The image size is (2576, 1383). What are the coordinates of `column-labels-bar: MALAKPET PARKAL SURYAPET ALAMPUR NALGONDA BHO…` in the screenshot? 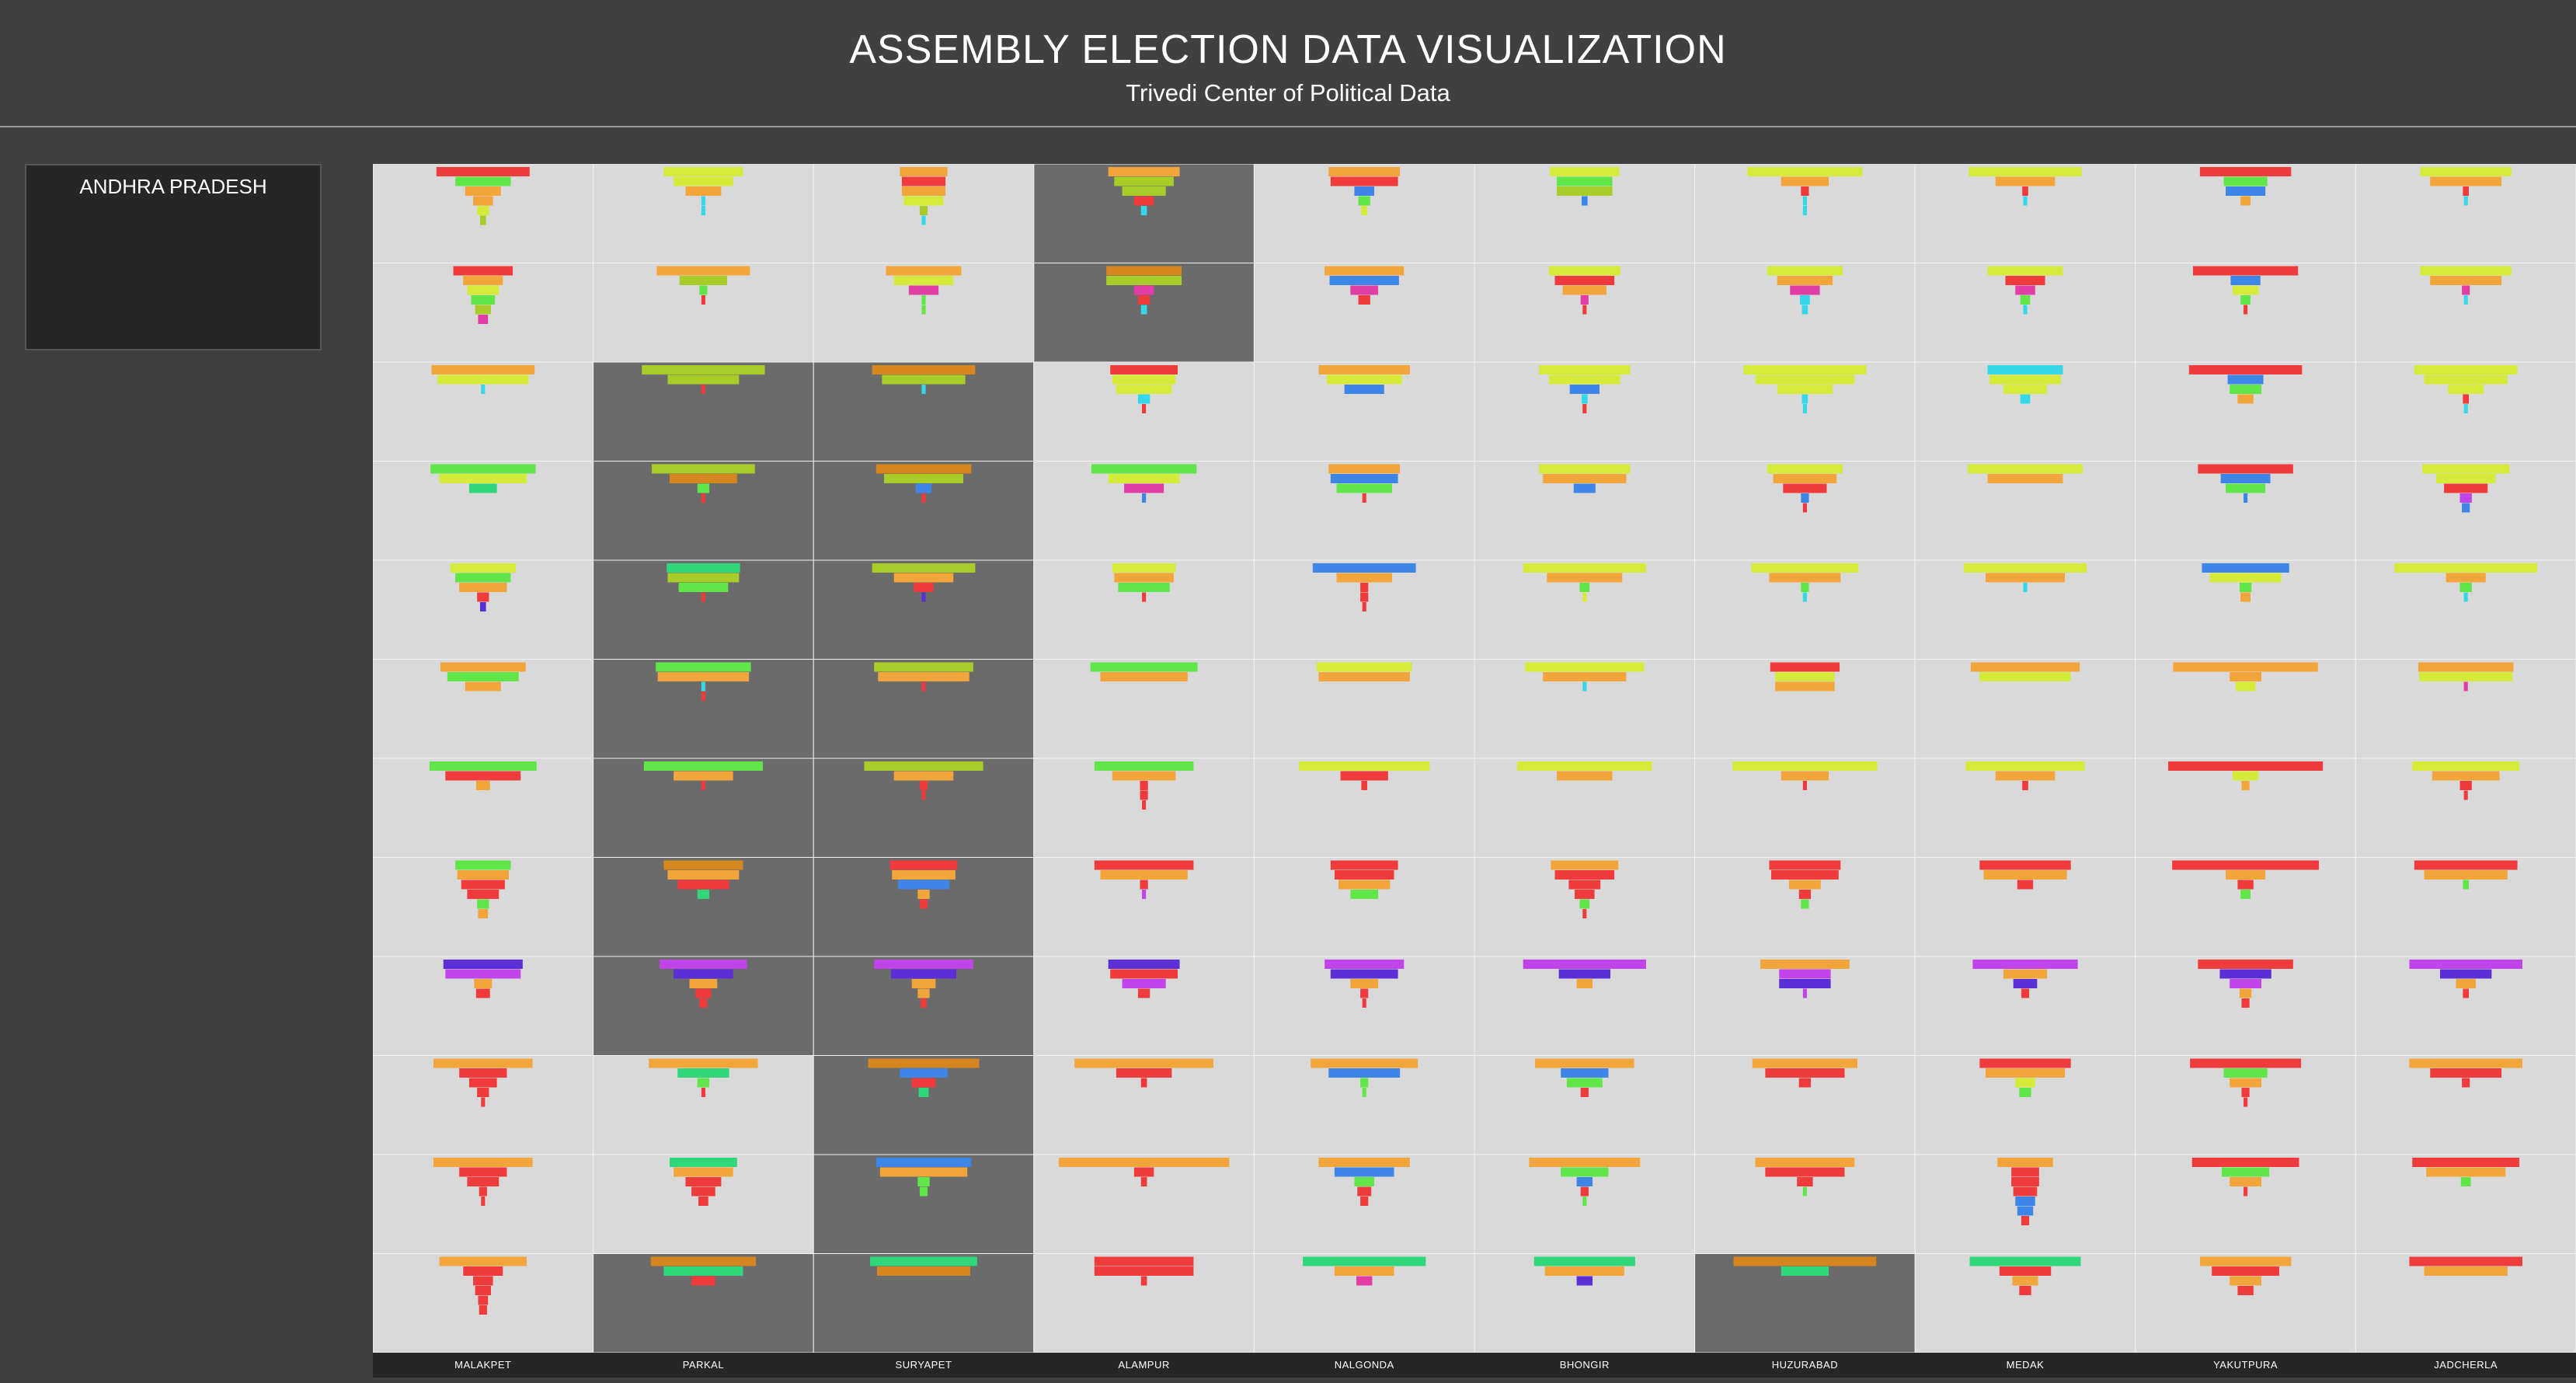 It's located at (1474, 1365).